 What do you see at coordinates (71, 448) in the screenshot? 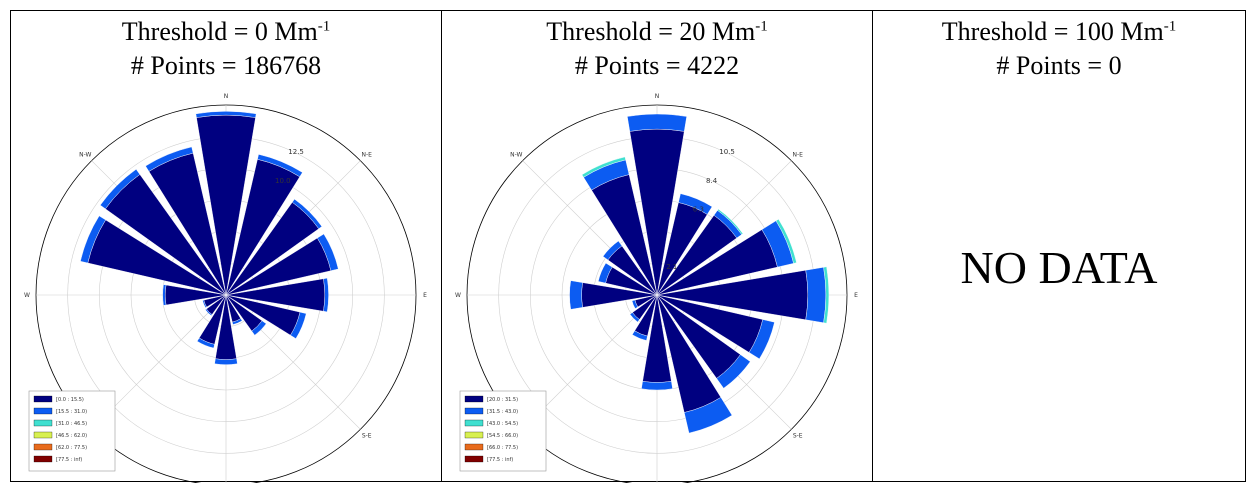
I see `legend-label: [62.0 : 77.5)` at bounding box center [71, 448].